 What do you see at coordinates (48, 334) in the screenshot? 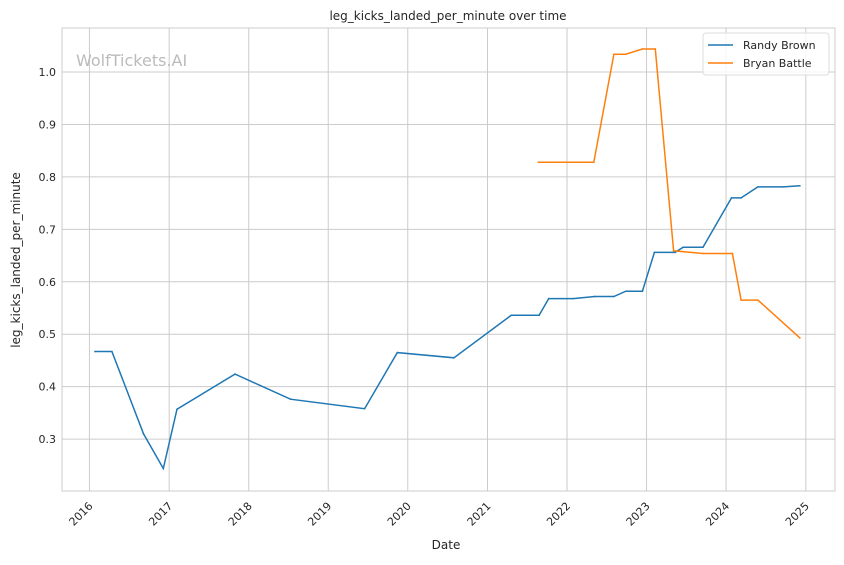
I see `y-tick-label: 0.5` at bounding box center [48, 334].